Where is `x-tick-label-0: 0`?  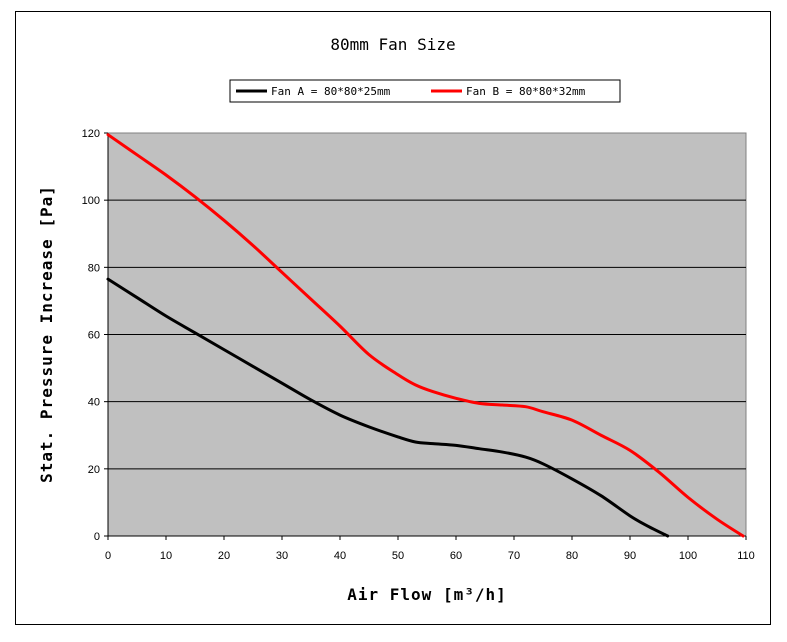 x-tick-label-0: 0 is located at coordinates (108, 556).